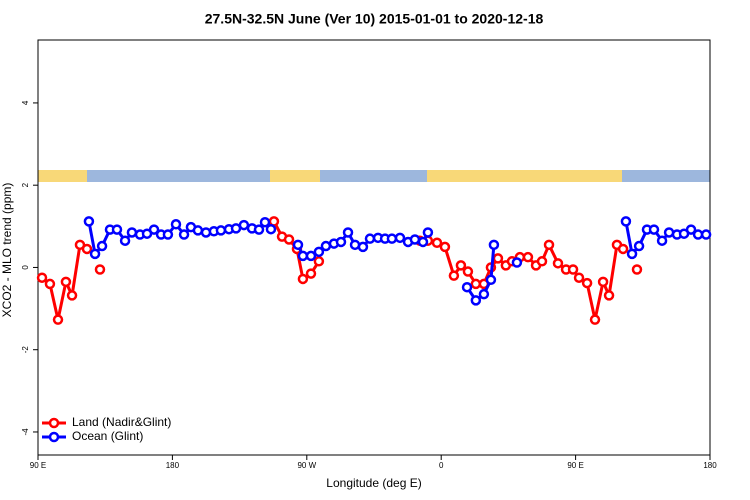 The width and height of the screenshot is (750, 500). I want to click on legend-label: Land (Nadir&Glint), so click(121, 422).